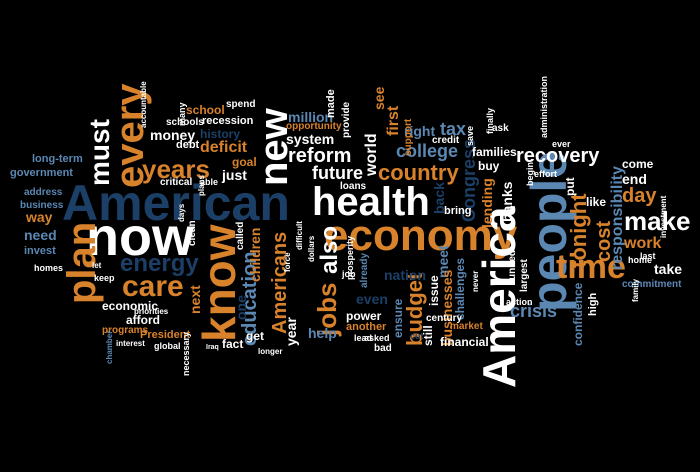  I want to click on word-bad: bad, so click(383, 348).